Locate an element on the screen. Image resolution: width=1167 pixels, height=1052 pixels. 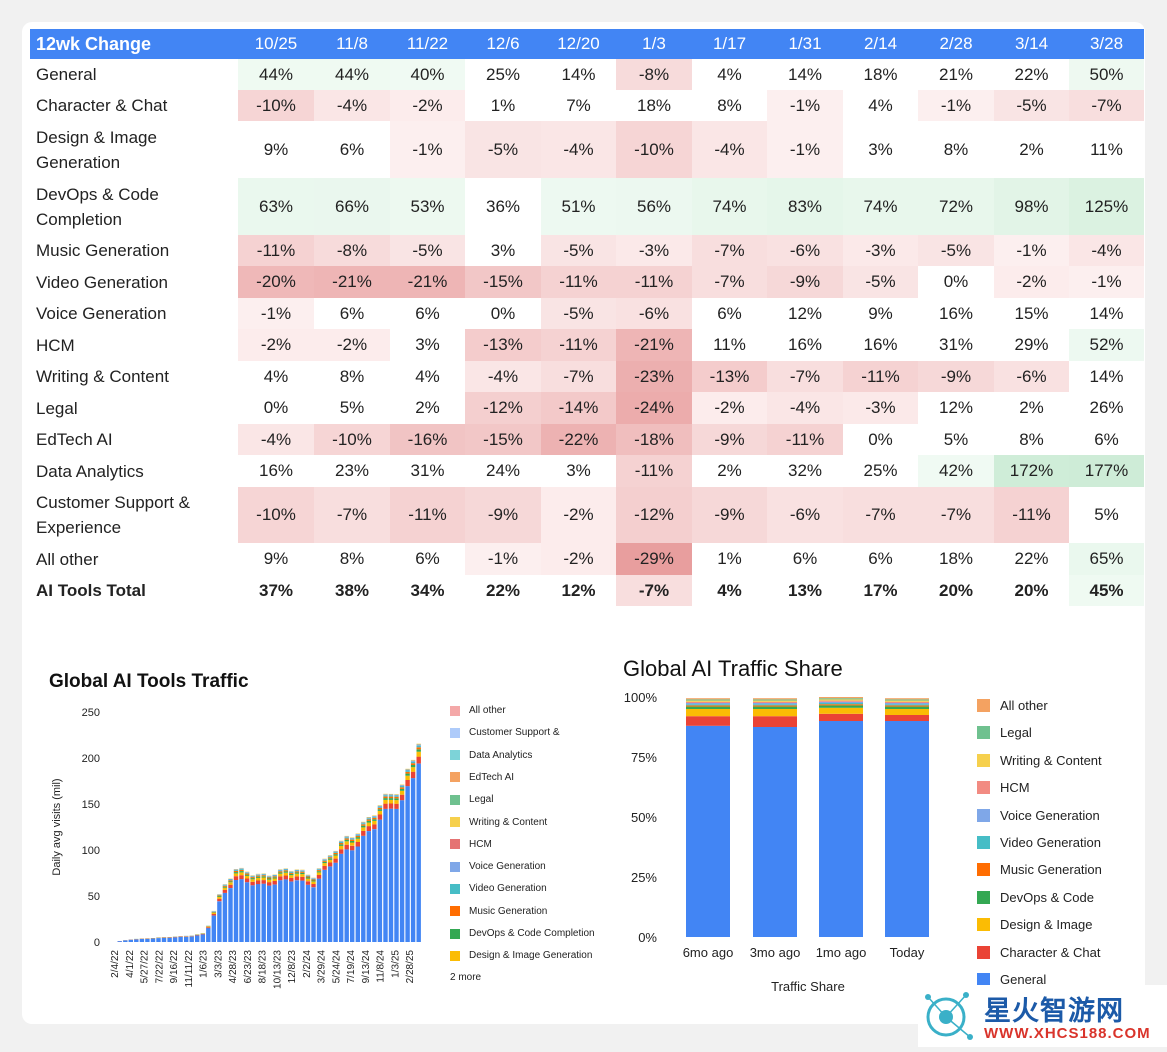
table-cell: -10% is located at coordinates (276, 105).